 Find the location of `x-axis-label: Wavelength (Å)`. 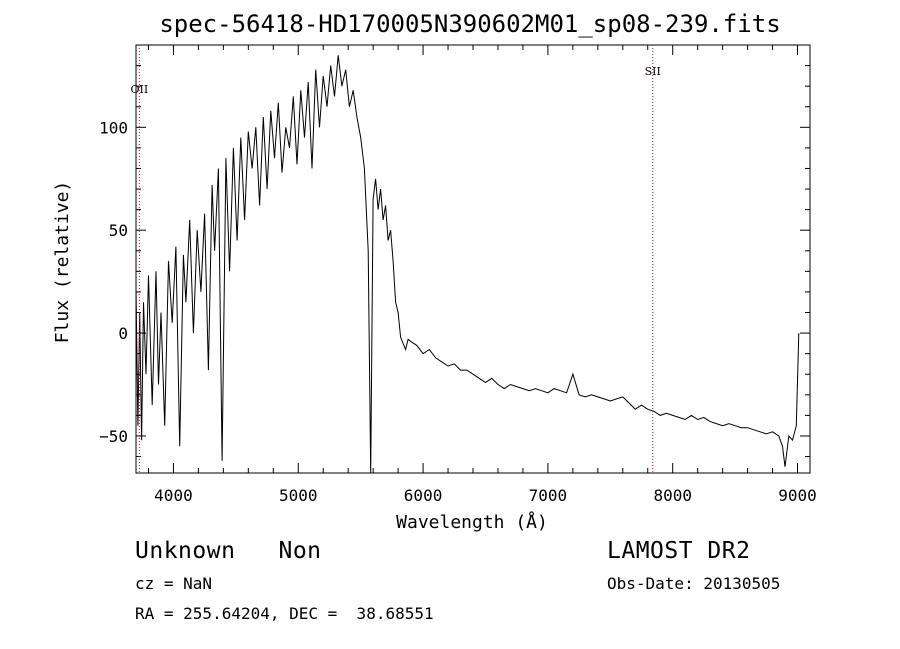

x-axis-label: Wavelength (Å) is located at coordinates (472, 522).